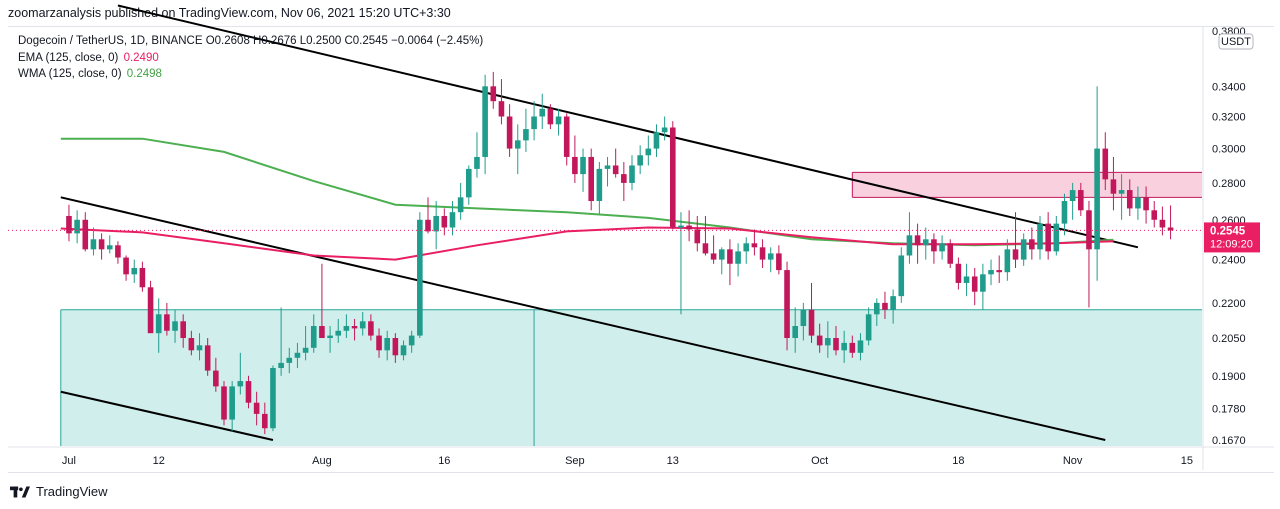  What do you see at coordinates (1228, 231) in the screenshot?
I see `last-price-label: 0.2545` at bounding box center [1228, 231].